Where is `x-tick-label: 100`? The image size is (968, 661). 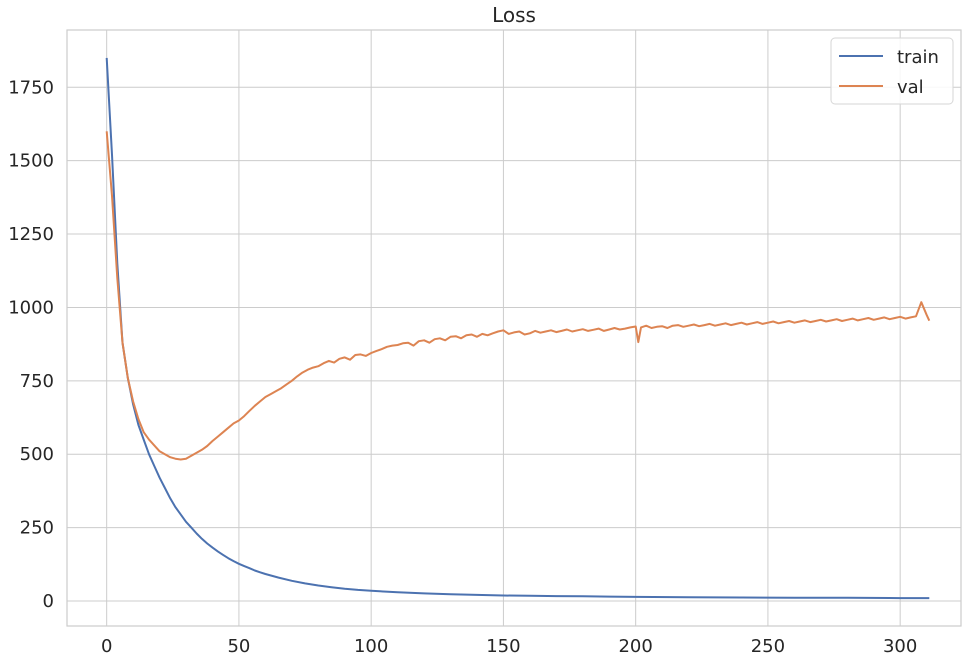 x-tick-label: 100 is located at coordinates (371, 646).